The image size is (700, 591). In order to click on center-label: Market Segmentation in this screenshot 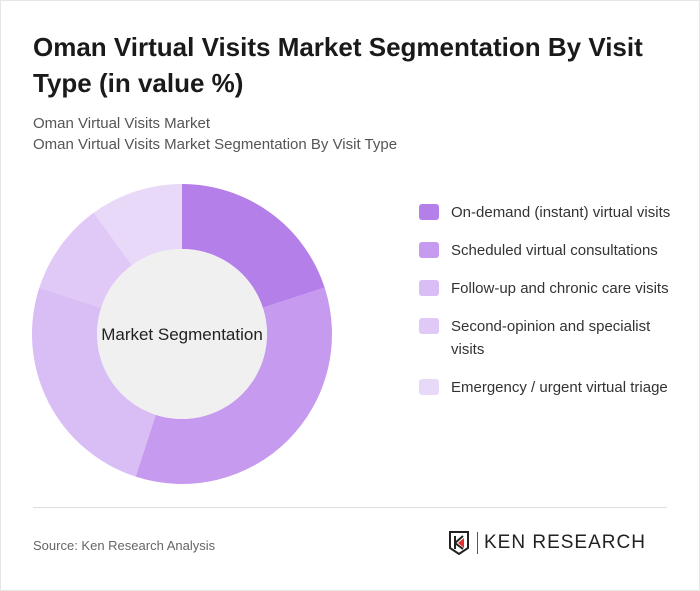, I will do `click(182, 334)`.